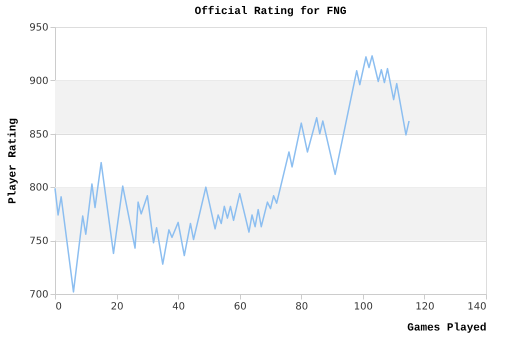 The height and width of the screenshot is (340, 510). Describe the element at coordinates (476, 307) in the screenshot. I see `x-tick-label: 140` at that location.